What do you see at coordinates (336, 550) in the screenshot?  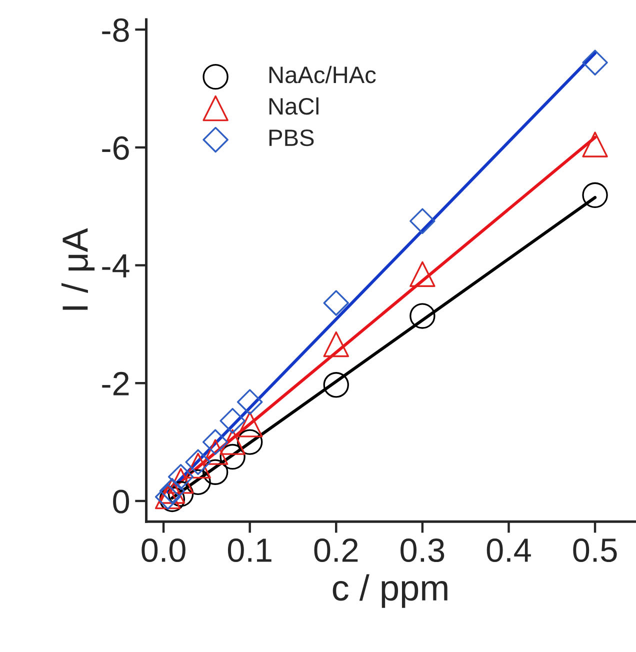 I see `x-tick-label: 0.2` at bounding box center [336, 550].